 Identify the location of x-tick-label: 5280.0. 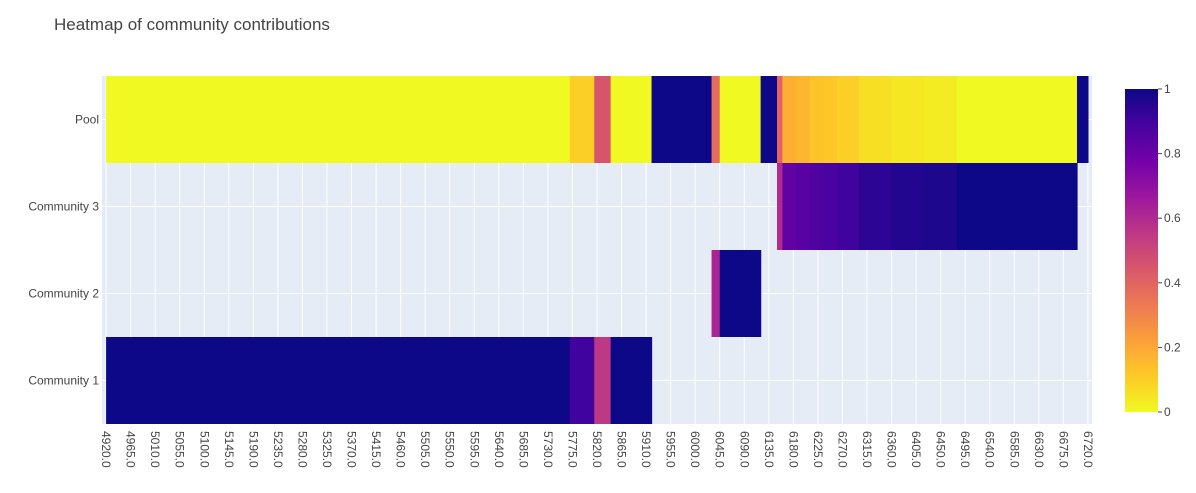
(302, 449).